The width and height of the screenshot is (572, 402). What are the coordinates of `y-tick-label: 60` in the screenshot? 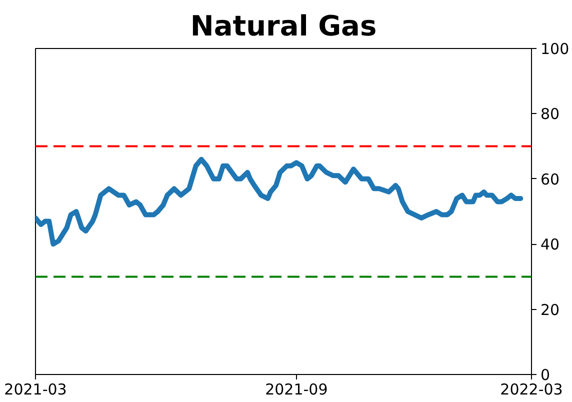 It's located at (550, 179).